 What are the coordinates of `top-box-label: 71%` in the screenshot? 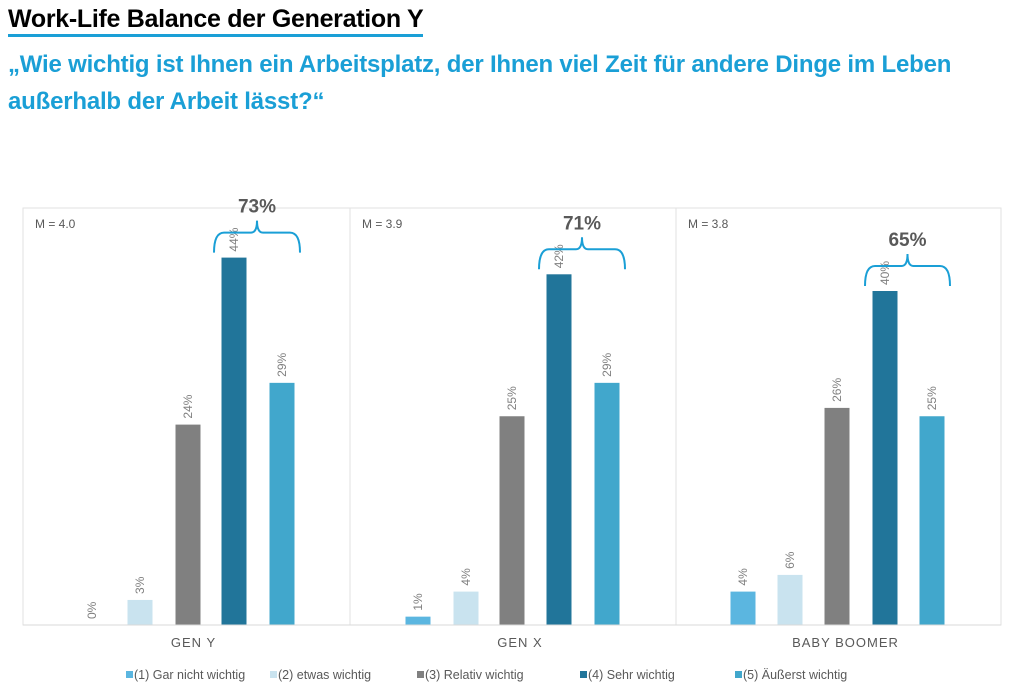 It's located at (582, 223).